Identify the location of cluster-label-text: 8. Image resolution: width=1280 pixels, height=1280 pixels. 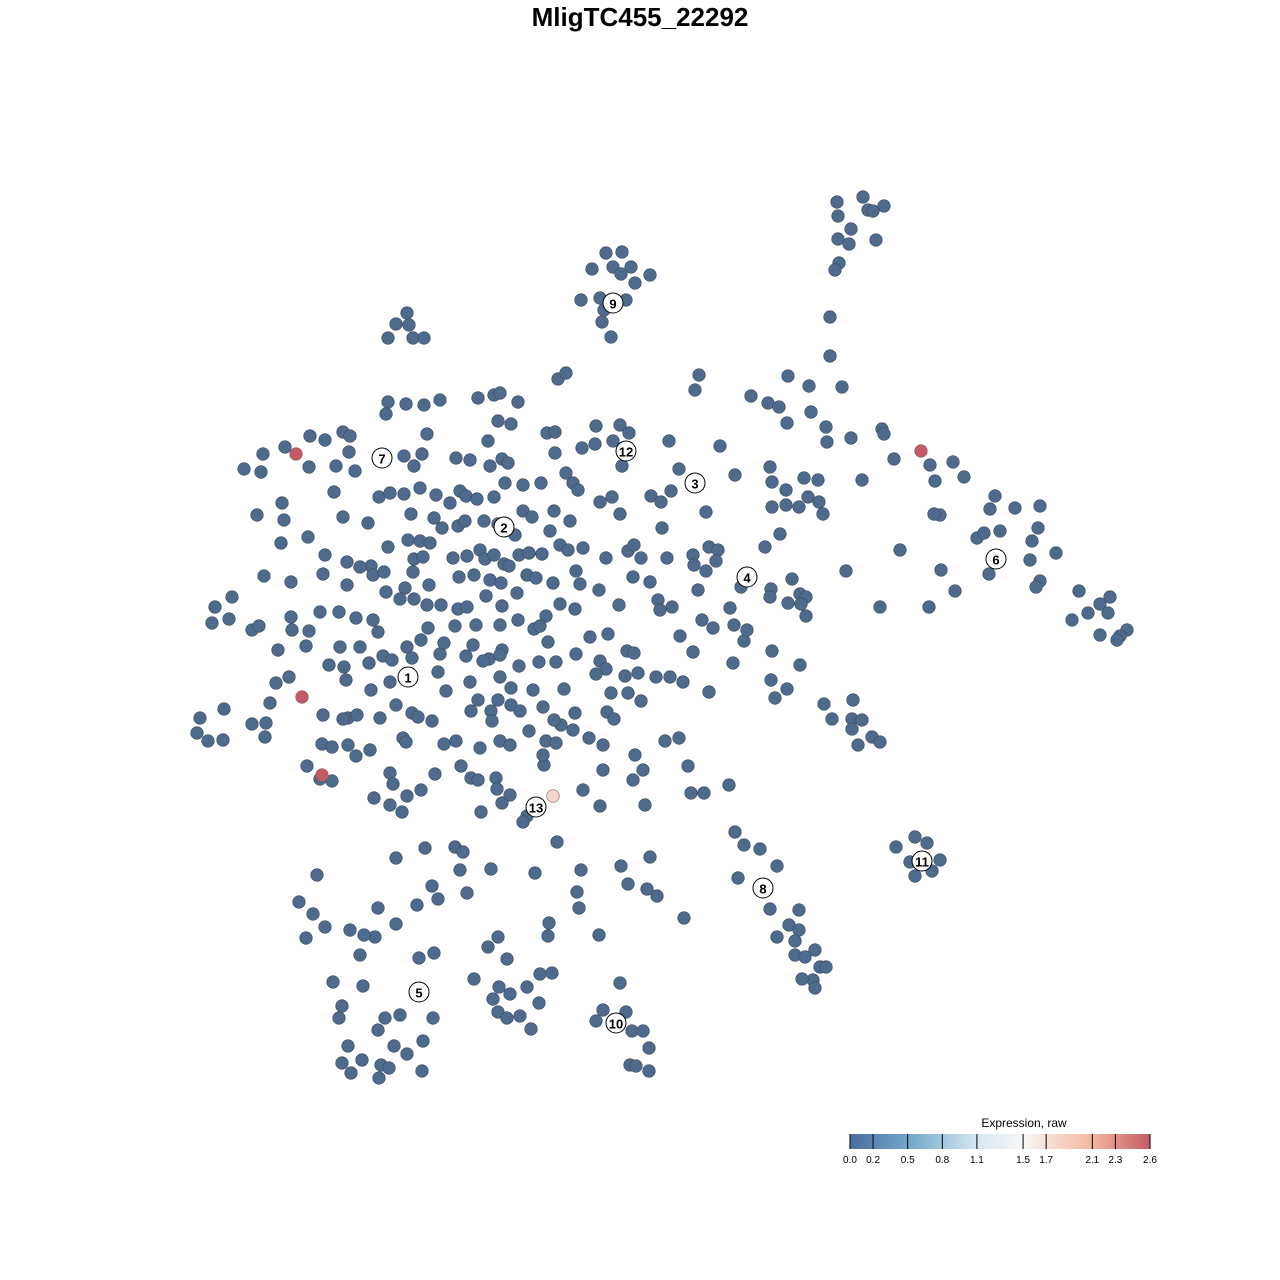
(762, 889).